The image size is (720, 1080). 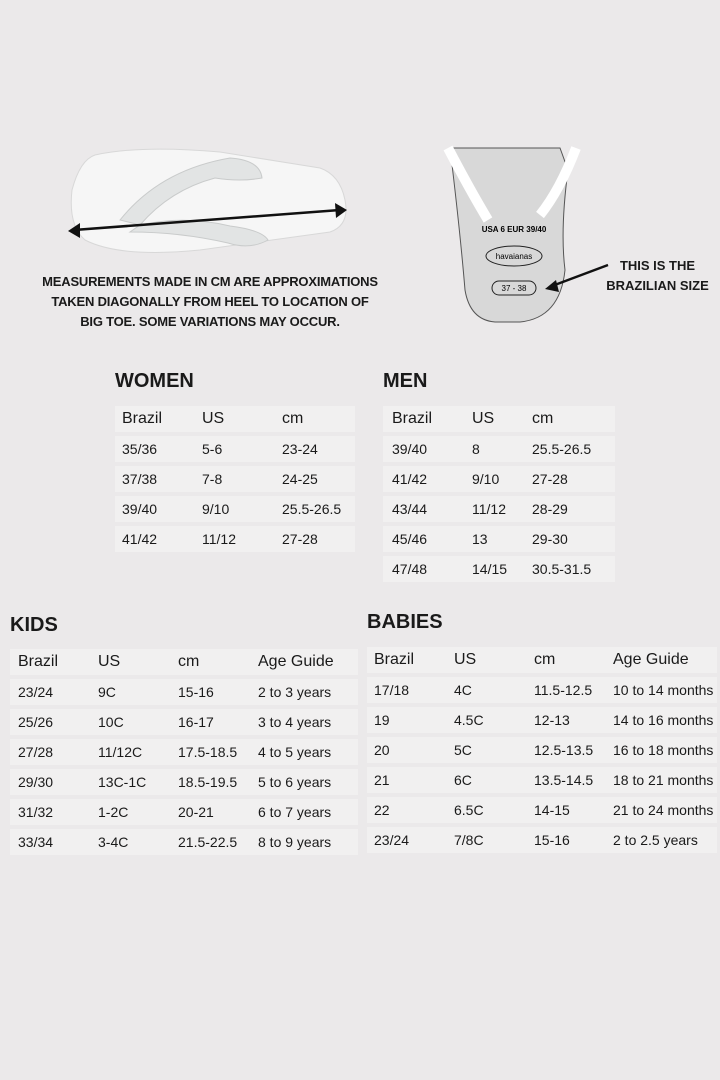 What do you see at coordinates (212, 479) in the screenshot?
I see `table-cell: 7-8` at bounding box center [212, 479].